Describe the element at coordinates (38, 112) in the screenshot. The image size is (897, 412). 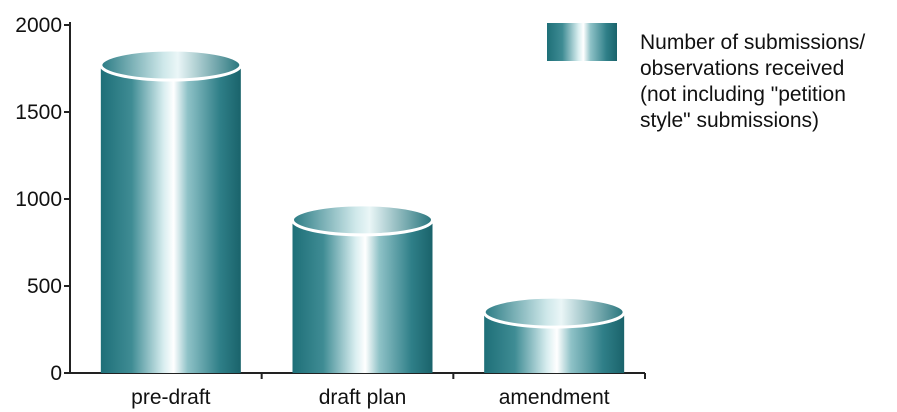
I see `y-tick-label: 1500` at that location.